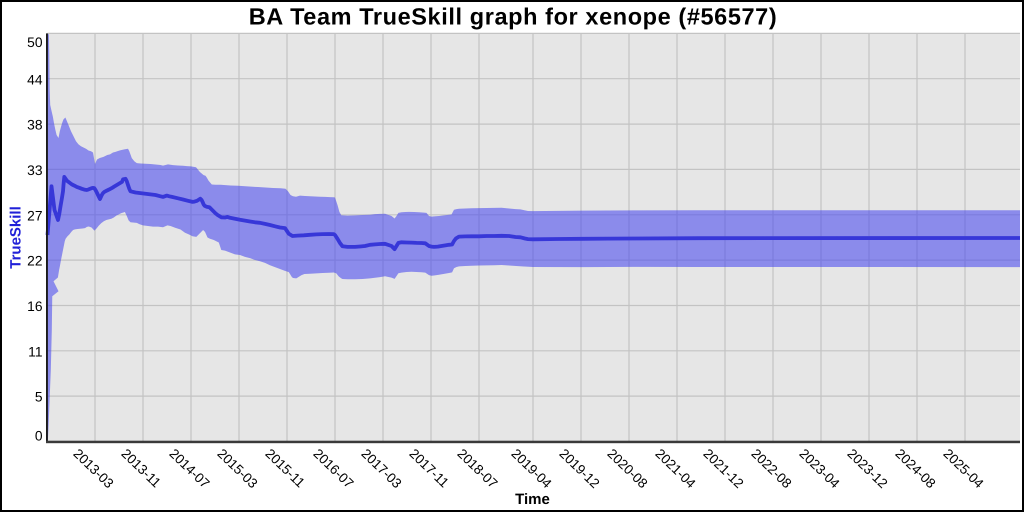 This screenshot has width=1024, height=512. What do you see at coordinates (627, 468) in the screenshot?
I see `svg-text: 2020-08` at bounding box center [627, 468].